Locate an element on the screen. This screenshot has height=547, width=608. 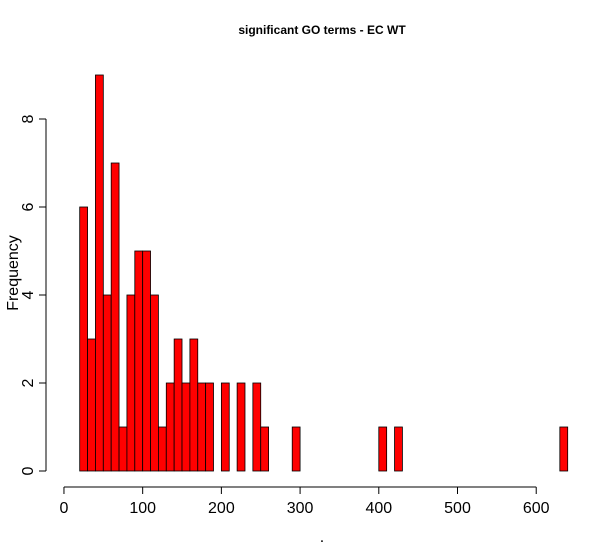
x-tick-label: 200 is located at coordinates (221, 508).